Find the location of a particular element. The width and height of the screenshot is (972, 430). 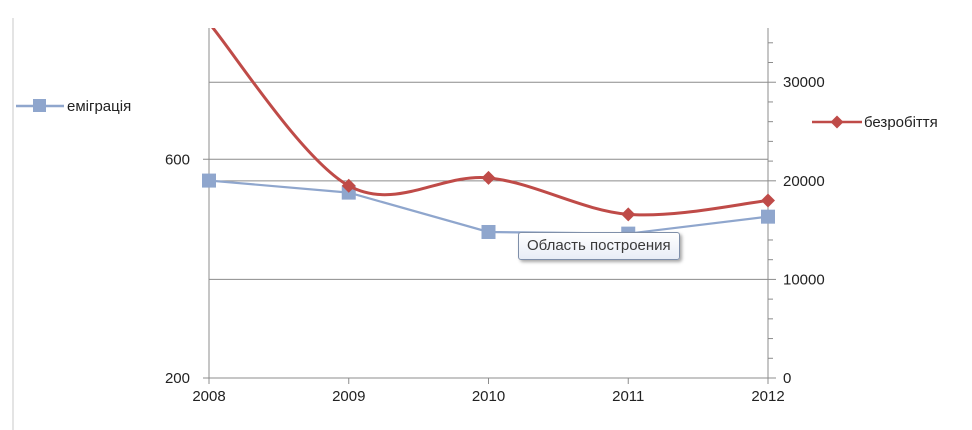

data-point-emigration-2008 is located at coordinates (209, 180).